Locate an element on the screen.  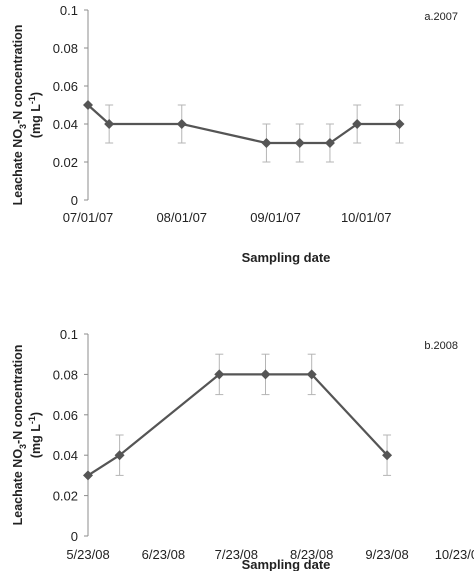
panel-label: a.2007 is located at coordinates (441, 17).